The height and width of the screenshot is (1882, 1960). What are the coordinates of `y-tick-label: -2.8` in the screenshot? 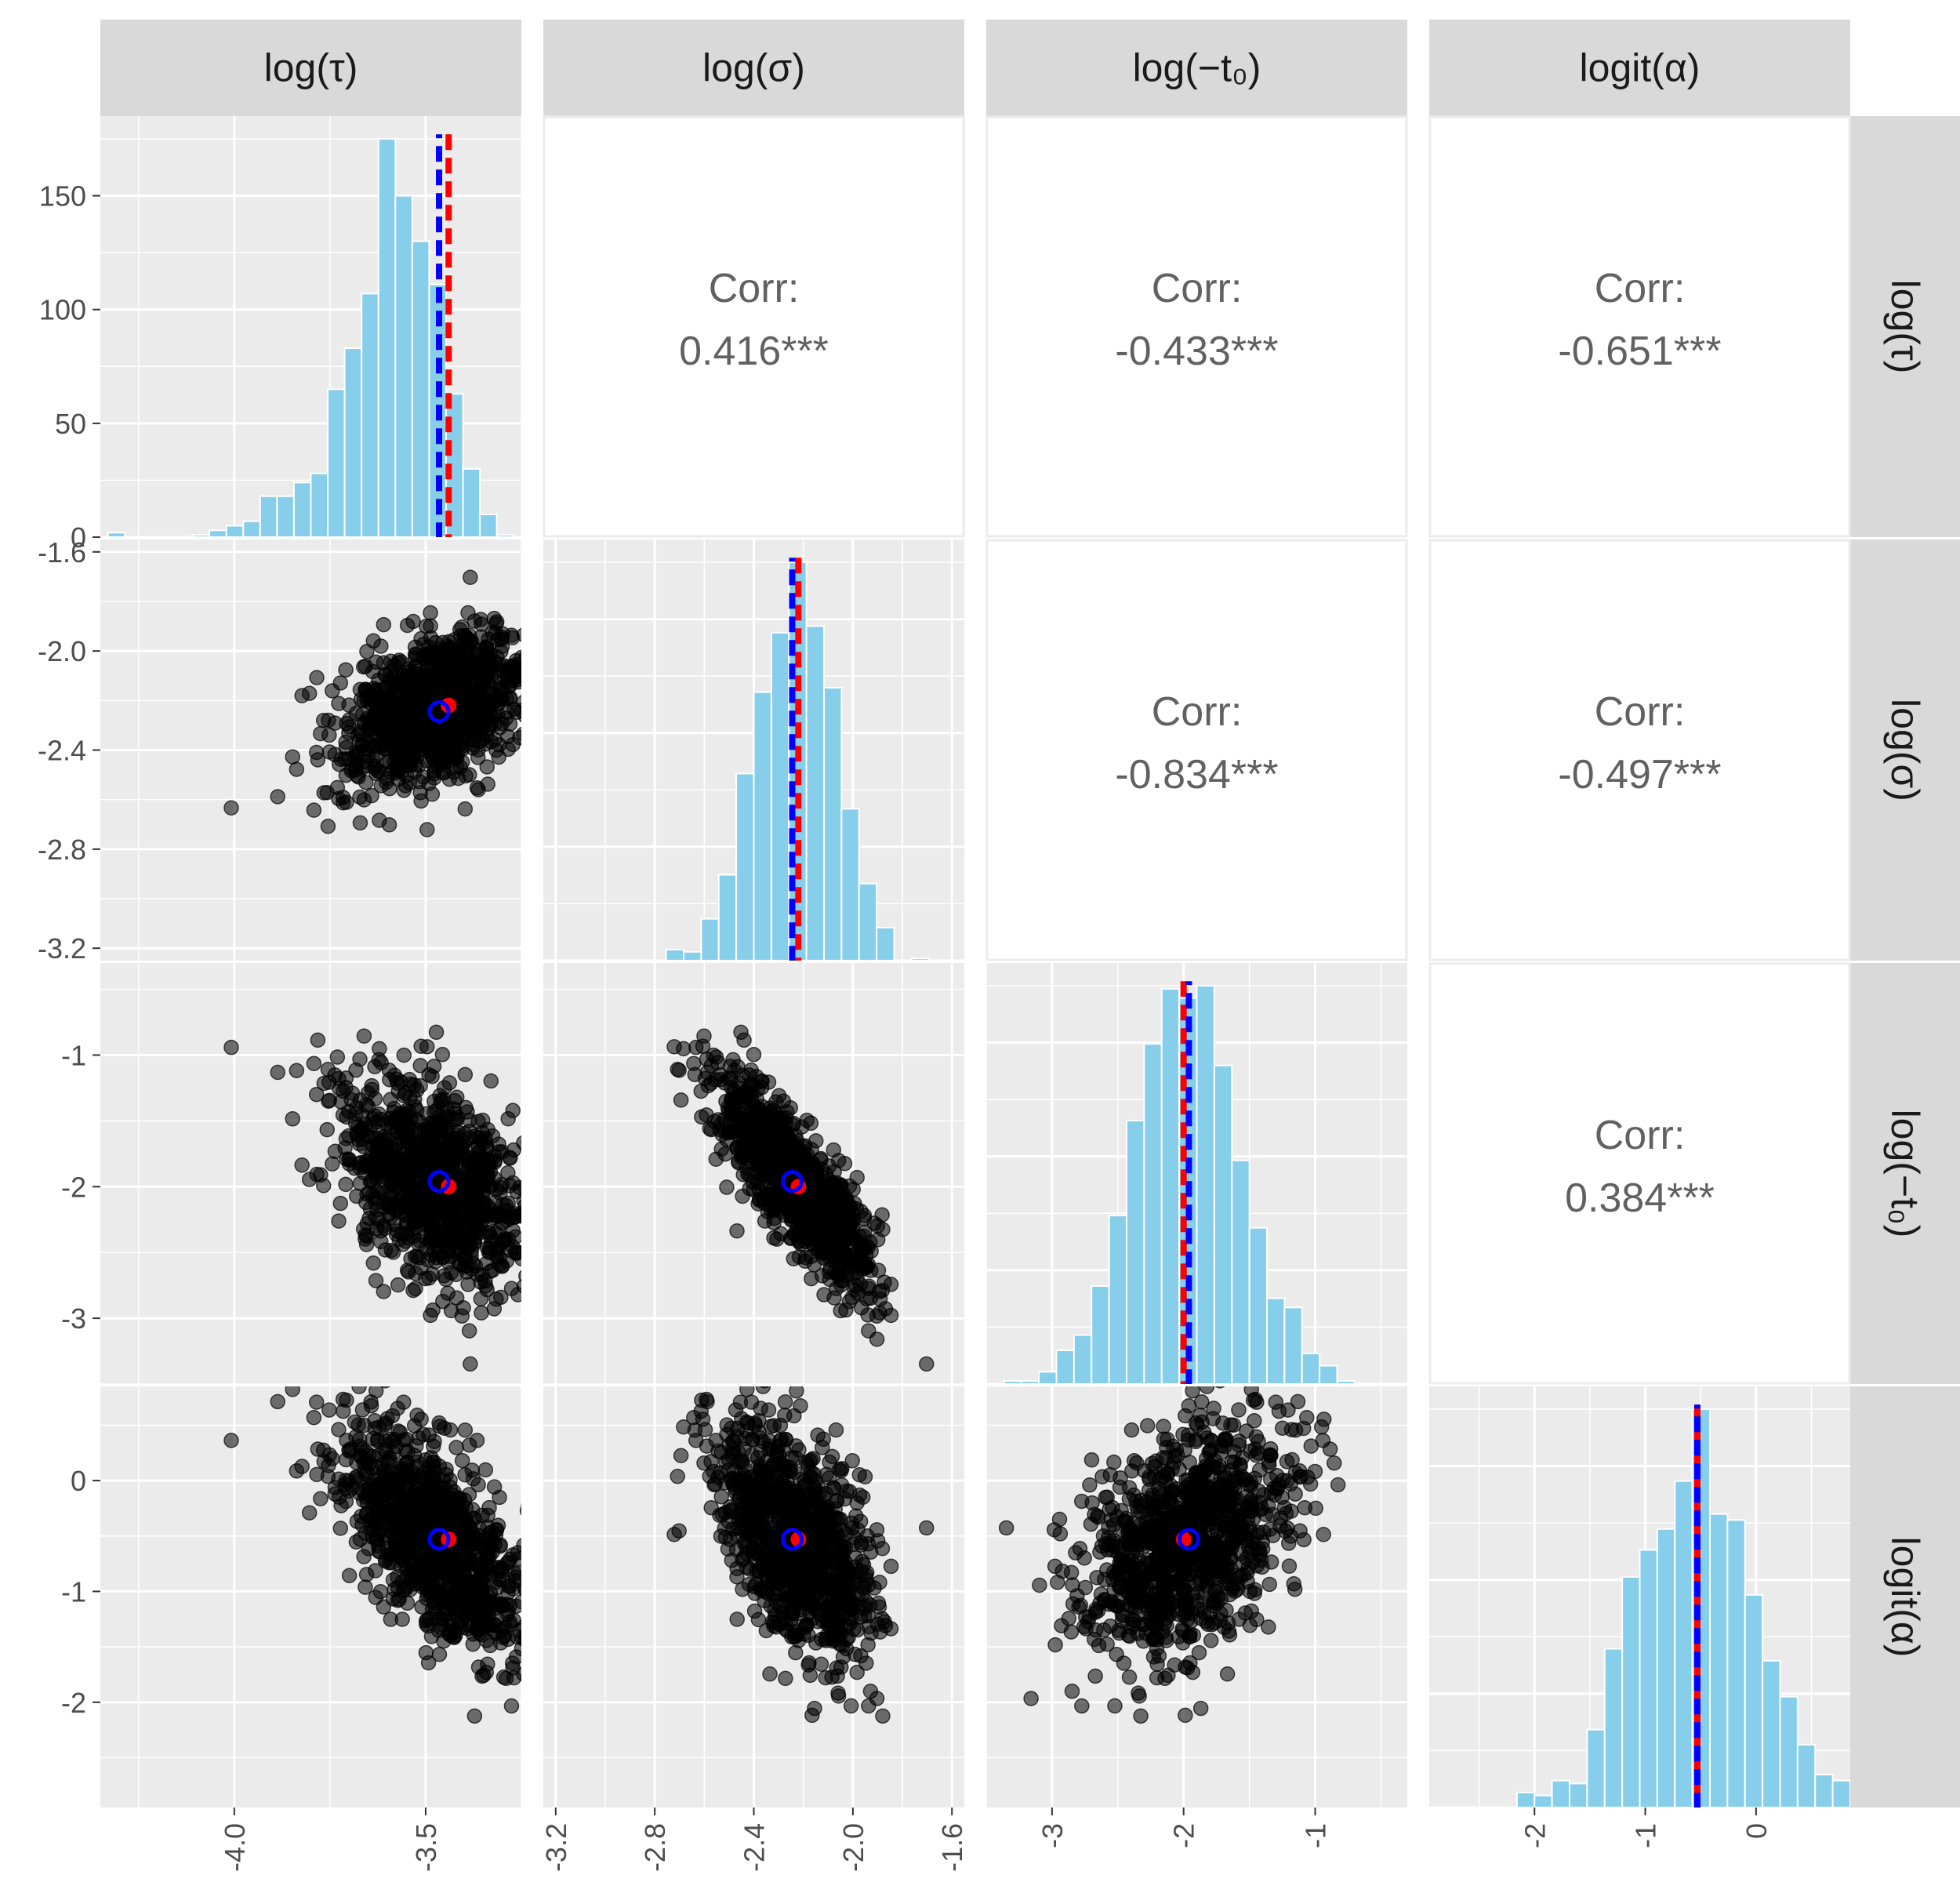 It's located at (62, 850).